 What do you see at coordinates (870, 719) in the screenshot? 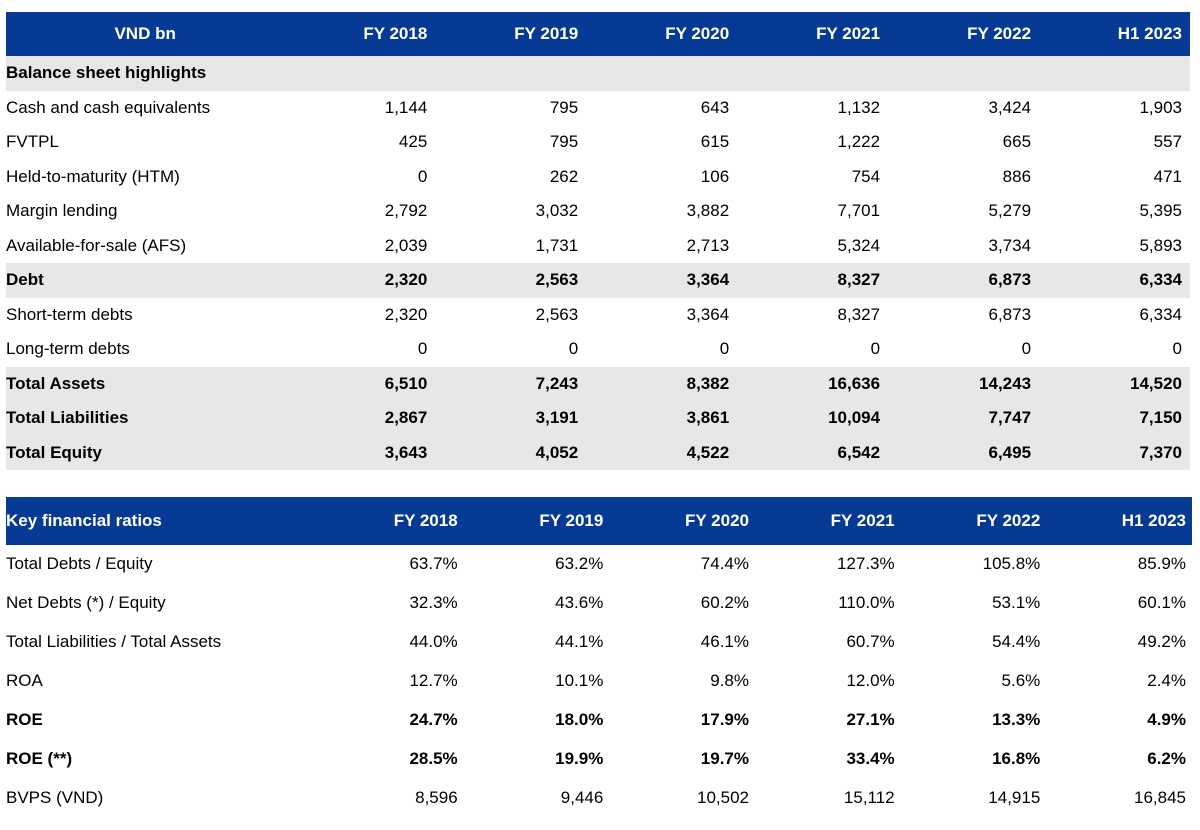
I see `table-cell: 27.1%` at bounding box center [870, 719].